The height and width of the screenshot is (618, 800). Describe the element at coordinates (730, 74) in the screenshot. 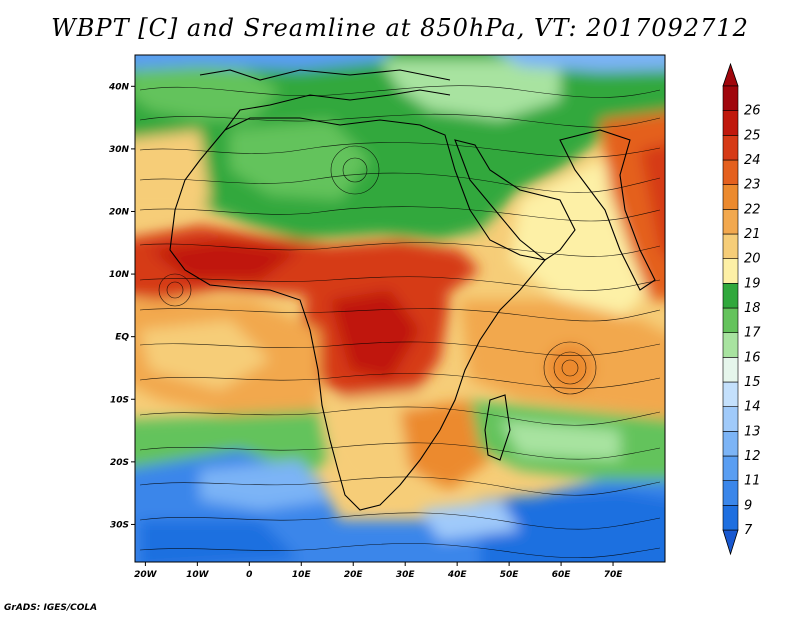

I see `colorbar-top-arrow` at that location.